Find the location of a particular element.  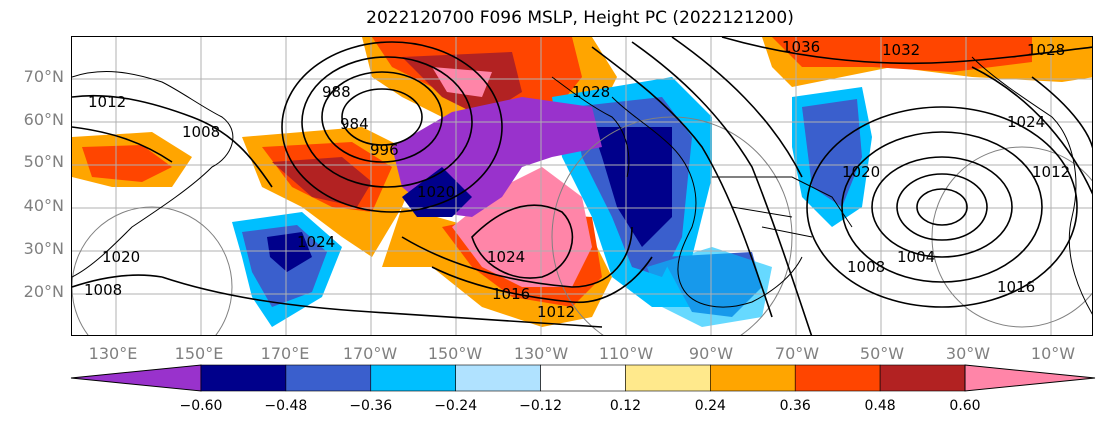

colorbar-tick-label: −0.36 is located at coordinates (371, 406).